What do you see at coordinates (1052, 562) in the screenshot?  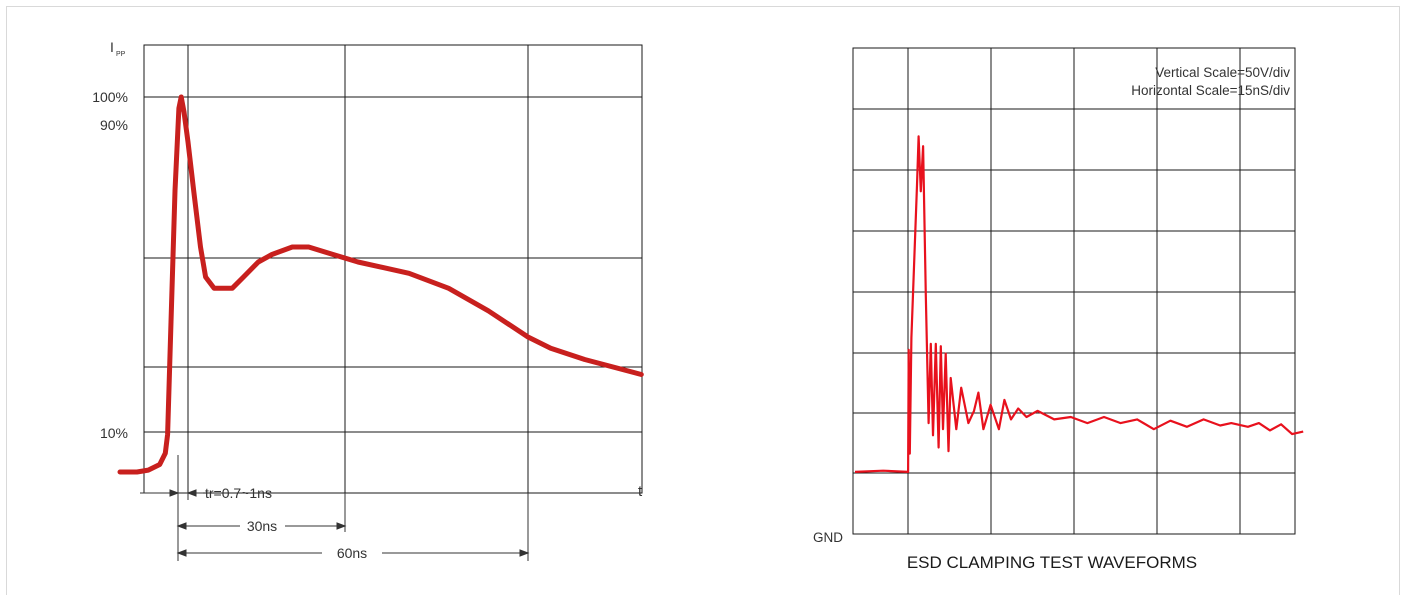 I see `right-chart-title: ESD CLAMPING TEST WAVEFORMS` at bounding box center [1052, 562].